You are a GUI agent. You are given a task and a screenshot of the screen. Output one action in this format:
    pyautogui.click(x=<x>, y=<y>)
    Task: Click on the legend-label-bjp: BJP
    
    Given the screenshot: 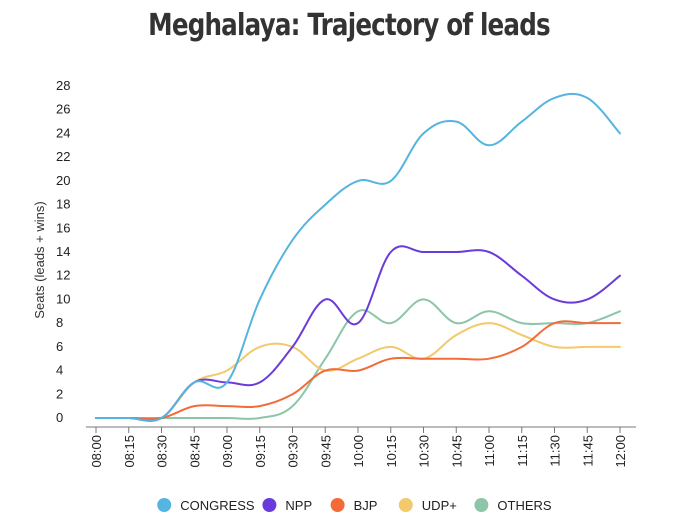 What is the action you would take?
    pyautogui.click(x=366, y=505)
    